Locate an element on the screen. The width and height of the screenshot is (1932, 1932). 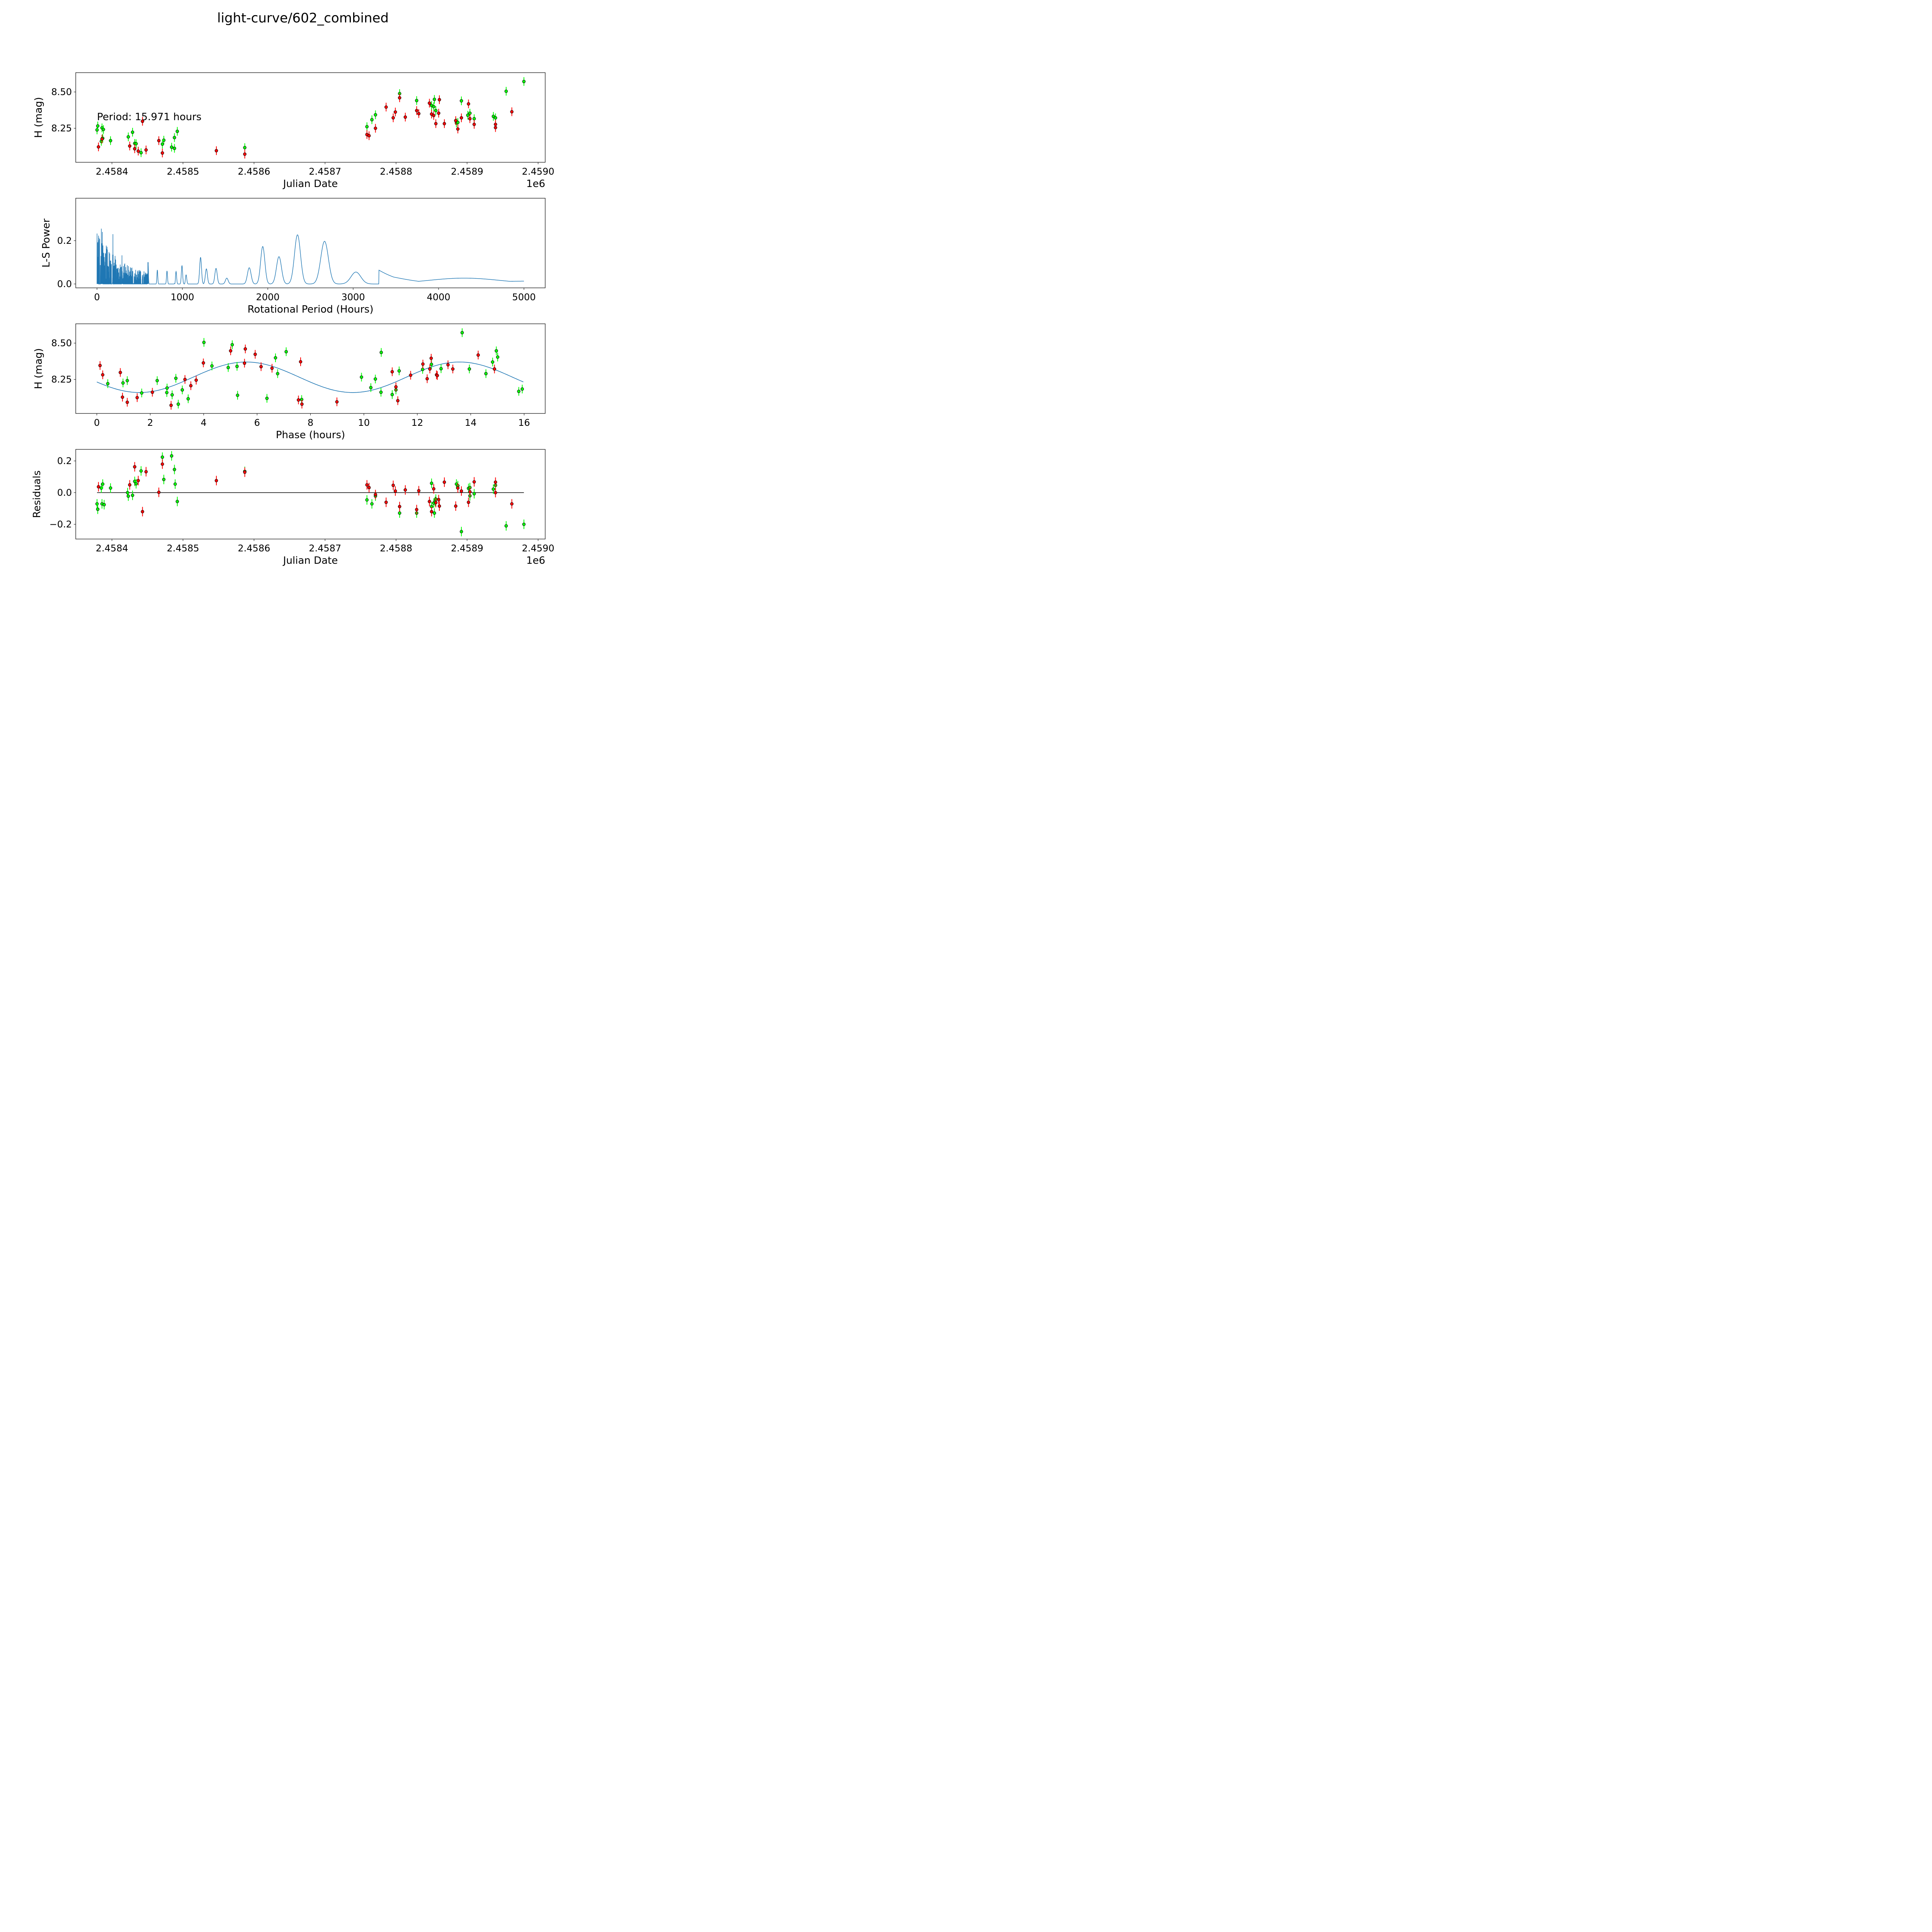
y-tick-label: 0.0 is located at coordinates (64, 492).